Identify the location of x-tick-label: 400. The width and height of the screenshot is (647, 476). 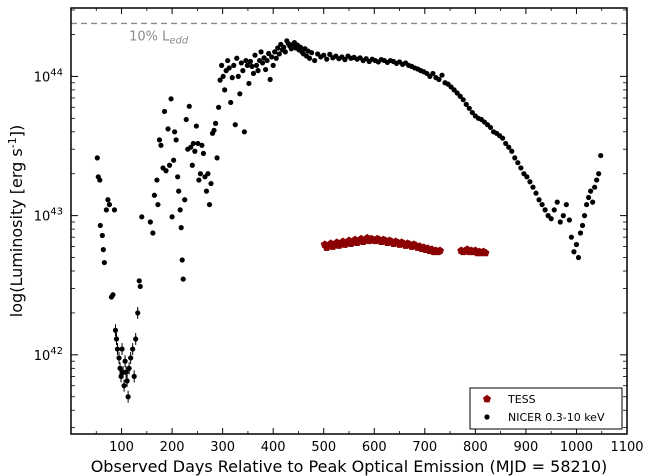
(273, 447).